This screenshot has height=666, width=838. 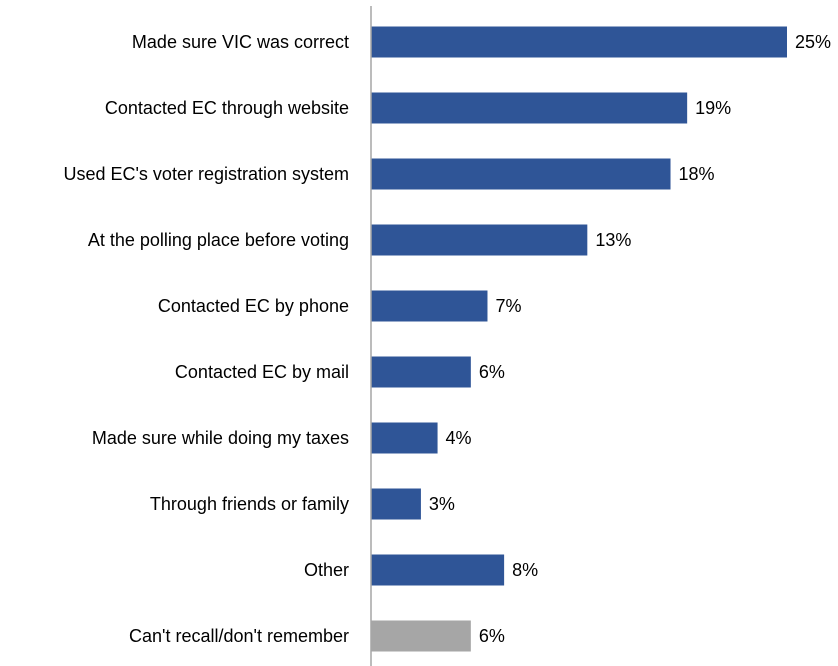 I want to click on data-label: 18%, so click(x=697, y=174).